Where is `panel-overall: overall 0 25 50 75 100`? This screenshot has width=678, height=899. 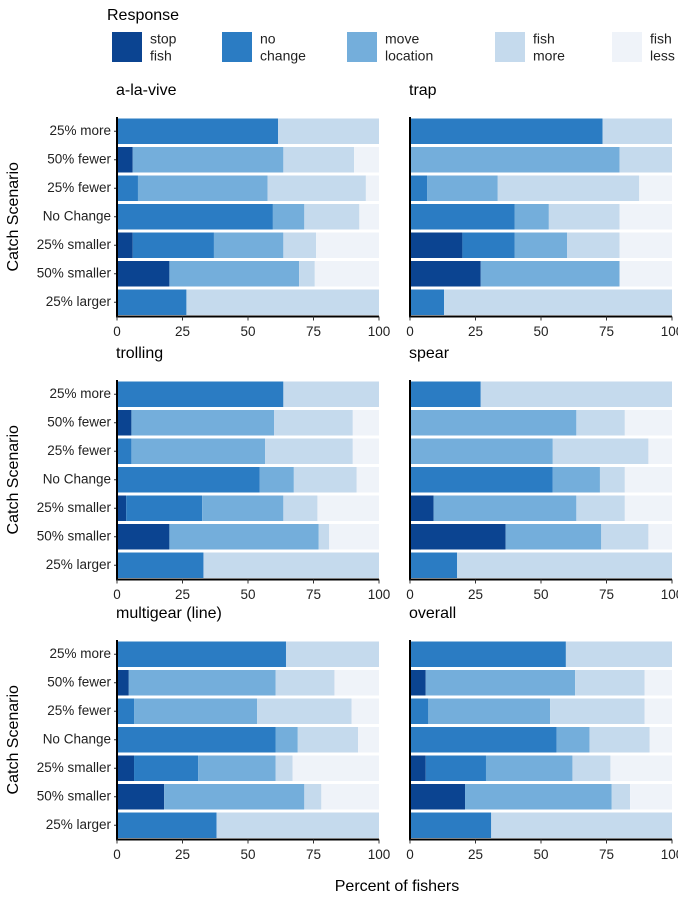 panel-overall: overall 0 25 50 75 100 is located at coordinates (542, 733).